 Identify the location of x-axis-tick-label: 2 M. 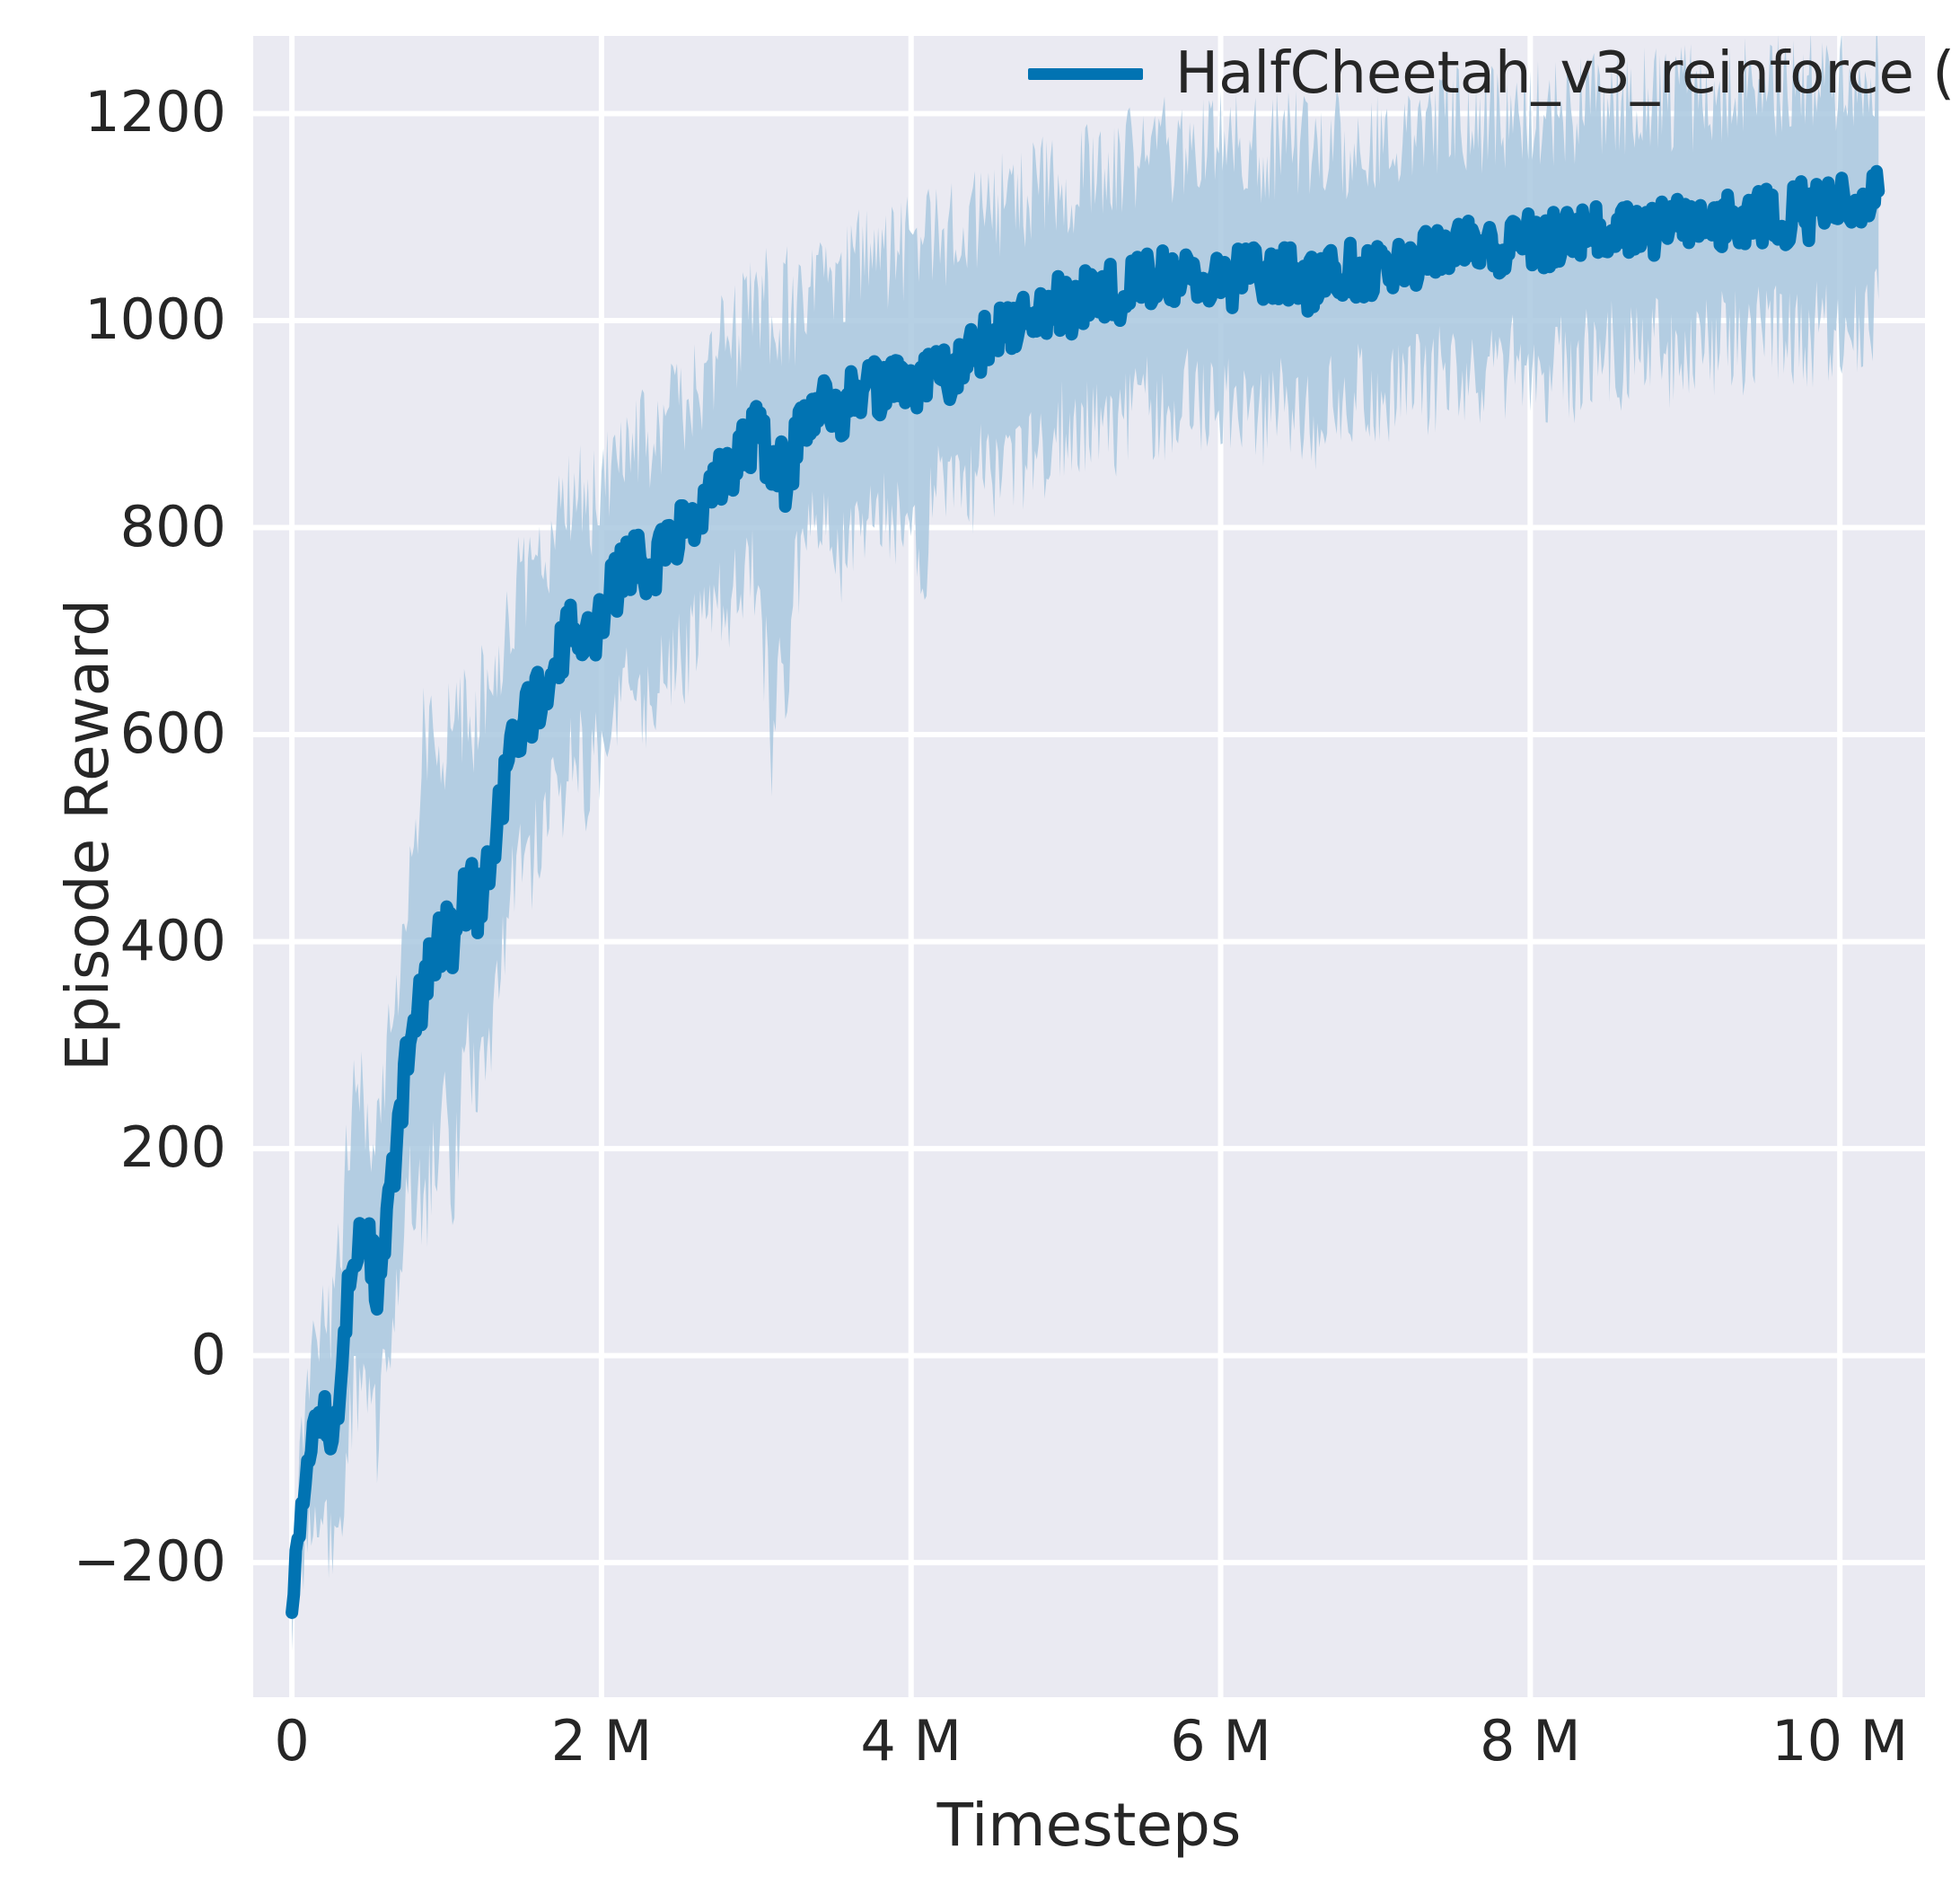
(601, 1741).